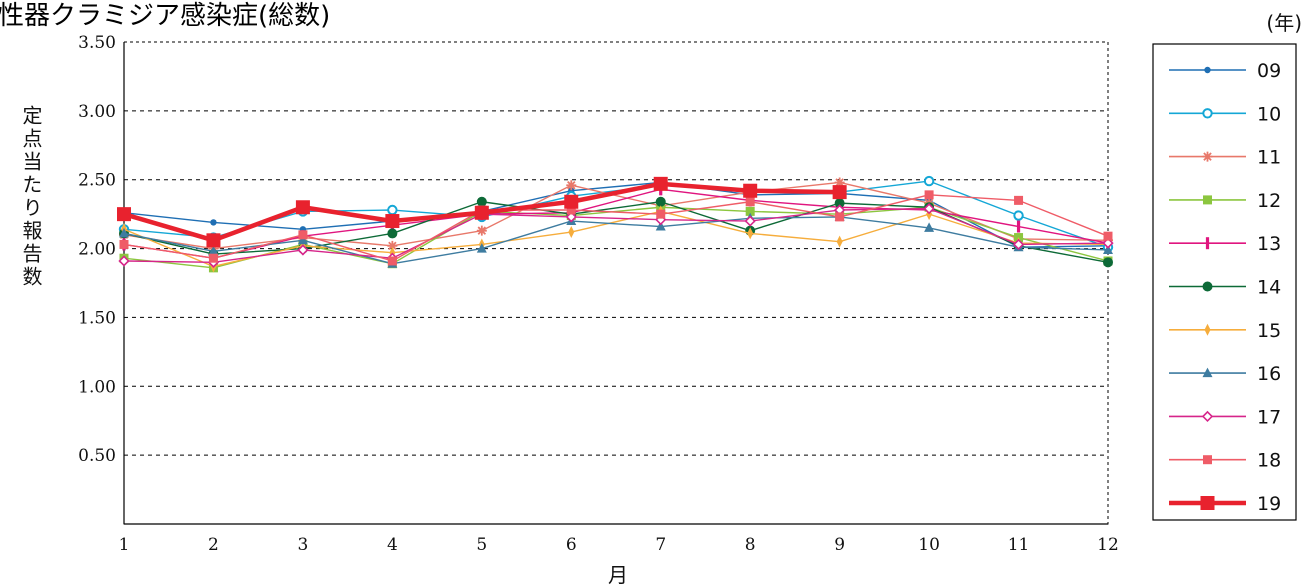  What do you see at coordinates (1269, 71) in the screenshot?
I see `legend-label: 09` at bounding box center [1269, 71].